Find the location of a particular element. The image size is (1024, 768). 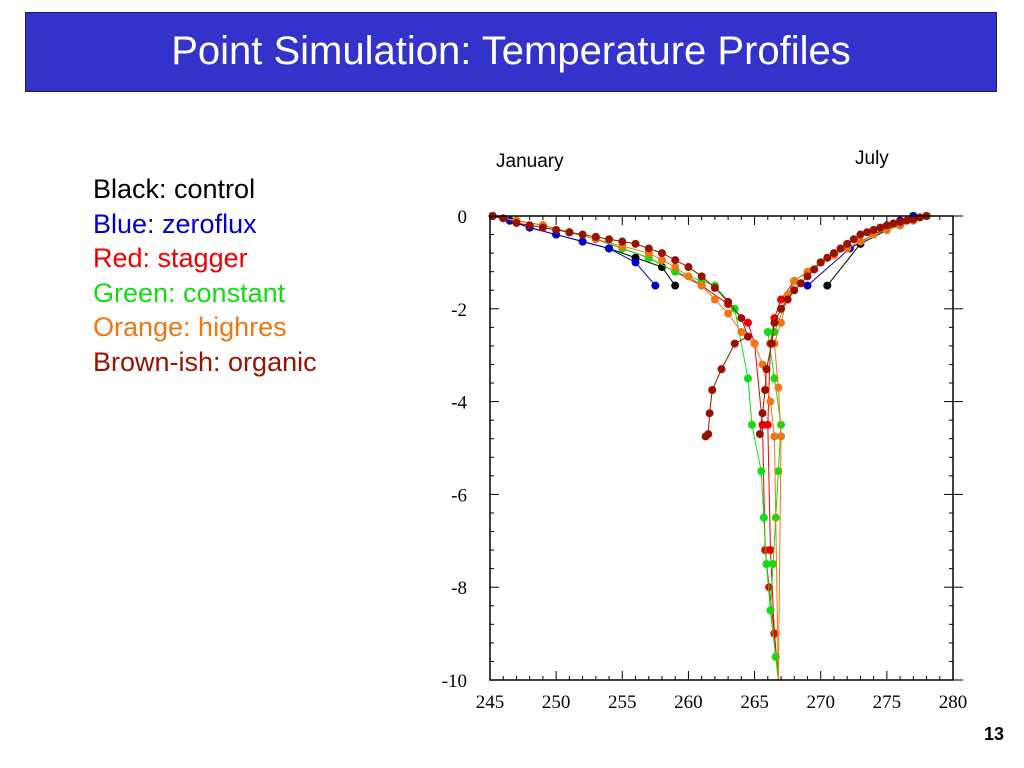

x-tick-label: 270 is located at coordinates (820, 702).